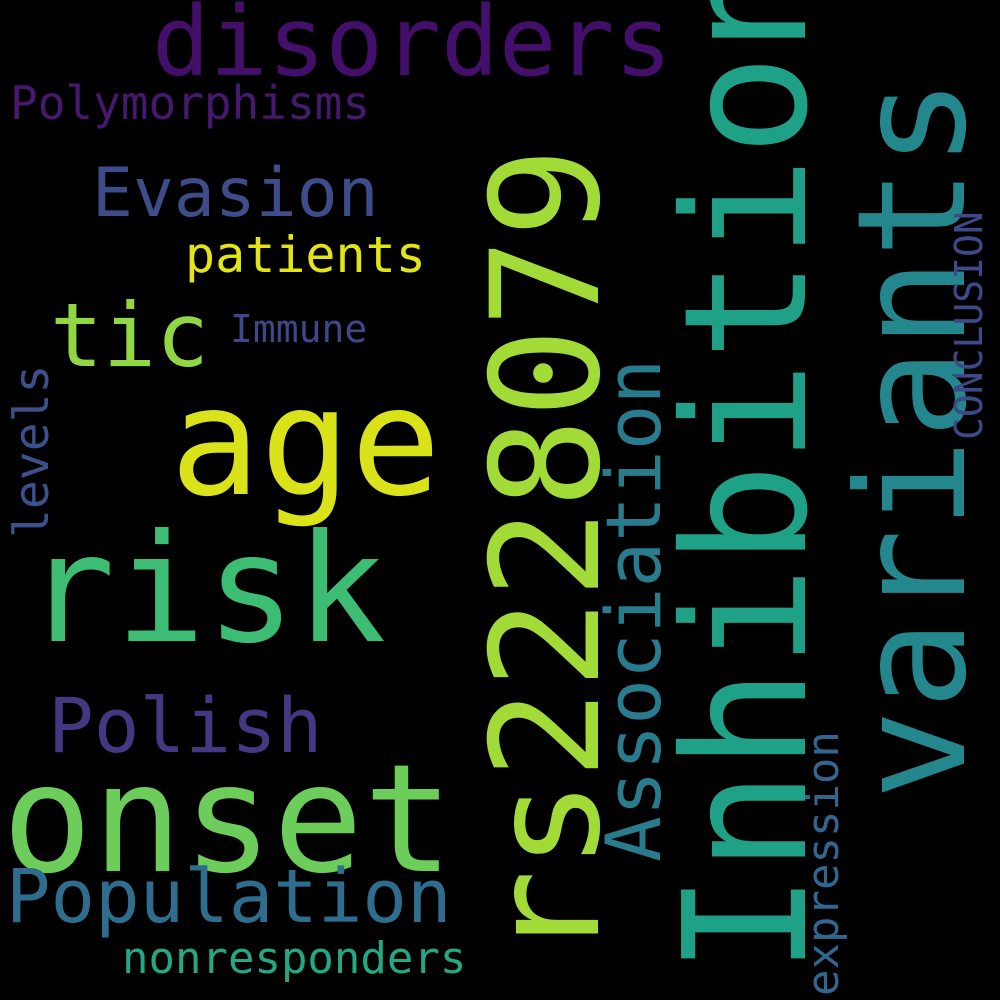 Image resolution: width=1000 pixels, height=1000 pixels. Describe the element at coordinates (185, 725) in the screenshot. I see `word-polish: Polish` at that location.